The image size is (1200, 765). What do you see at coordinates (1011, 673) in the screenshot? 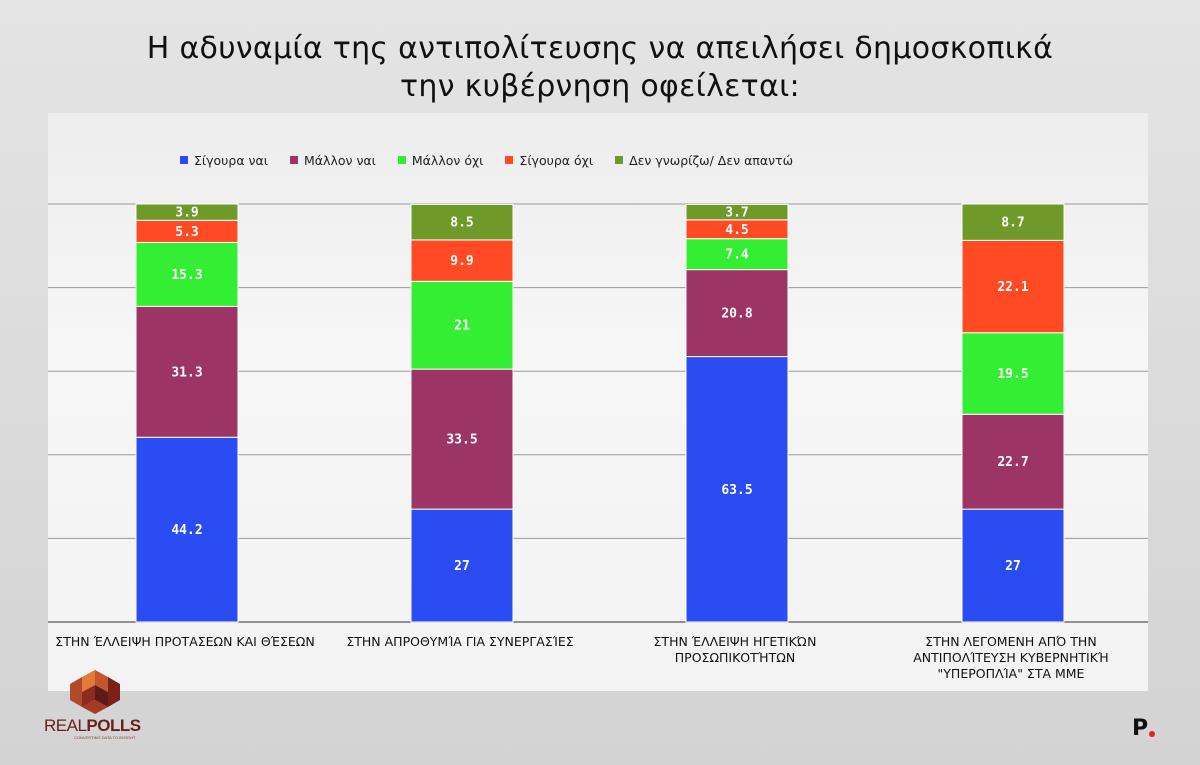
I see `category-label-line: "ΥΠΕΡΟΠΛΊΑ" ΣΤΑ ΜΜΕ` at bounding box center [1011, 673].